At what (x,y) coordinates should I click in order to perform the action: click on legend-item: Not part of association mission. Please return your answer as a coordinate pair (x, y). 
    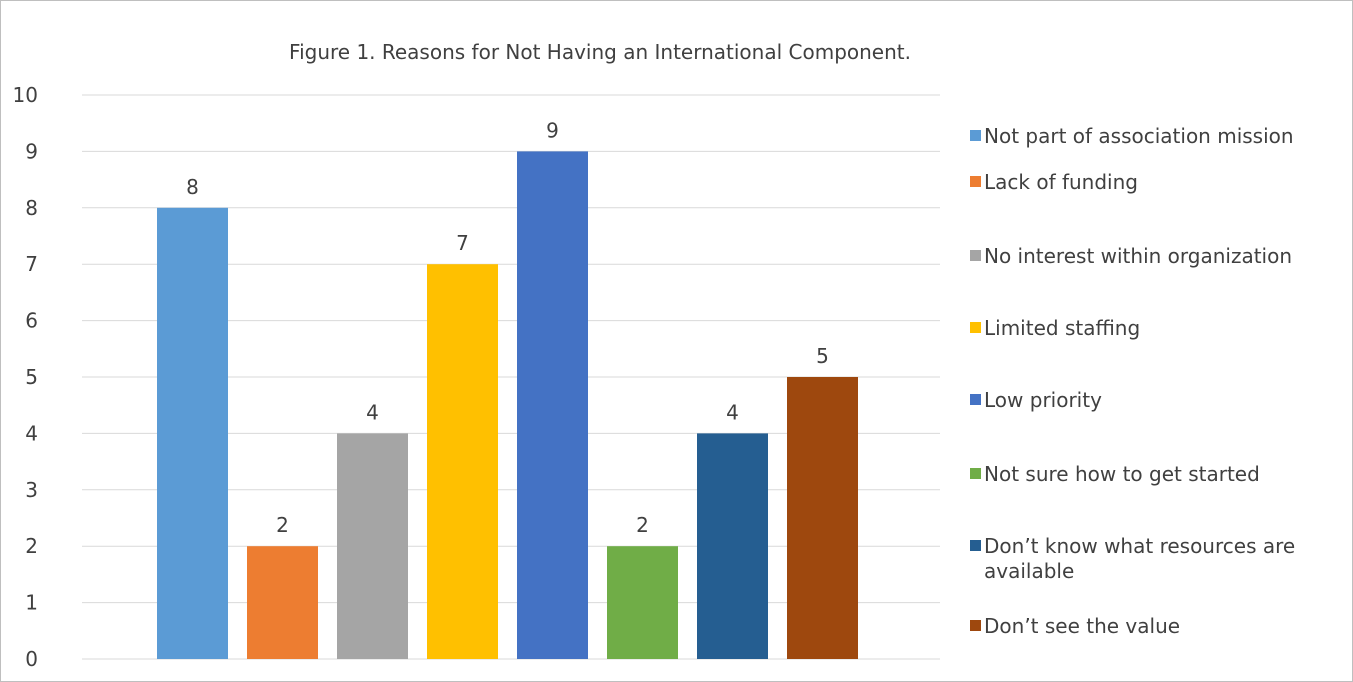
    Looking at the image, I should click on (1149, 136).